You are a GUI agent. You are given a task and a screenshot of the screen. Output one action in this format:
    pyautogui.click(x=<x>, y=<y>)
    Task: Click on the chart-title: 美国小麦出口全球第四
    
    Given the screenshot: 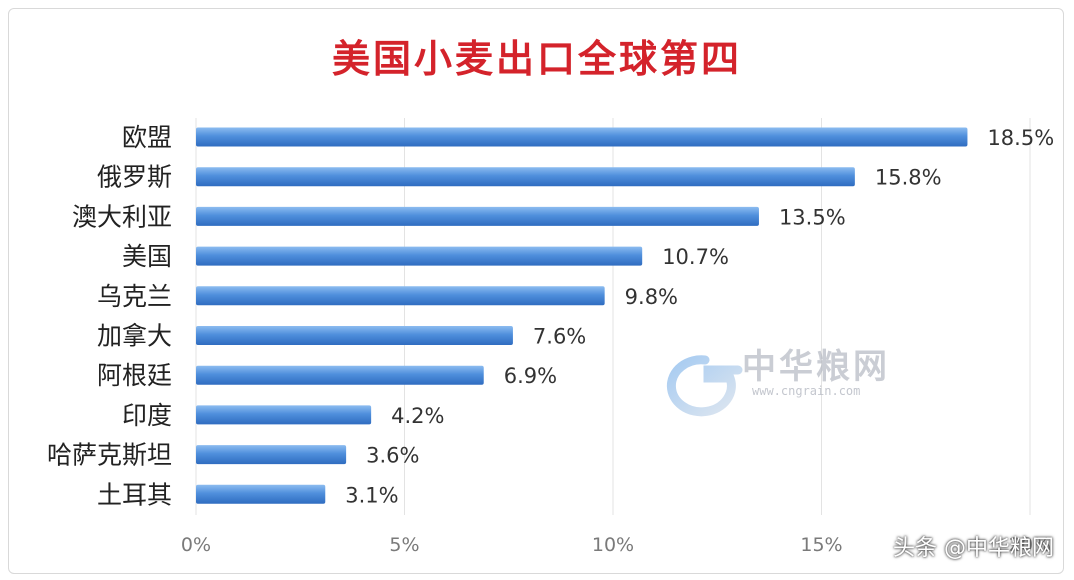 What is the action you would take?
    pyautogui.click(x=536, y=58)
    